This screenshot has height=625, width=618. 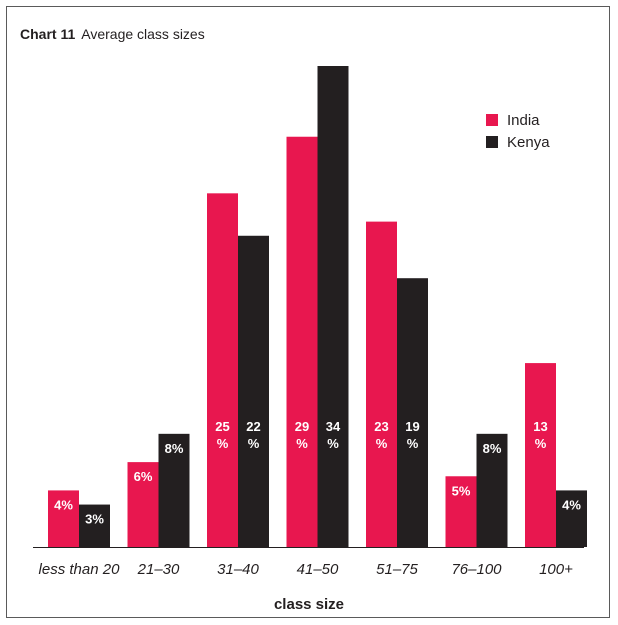 I want to click on x-tick-label-2: 31–40, so click(x=238, y=569).